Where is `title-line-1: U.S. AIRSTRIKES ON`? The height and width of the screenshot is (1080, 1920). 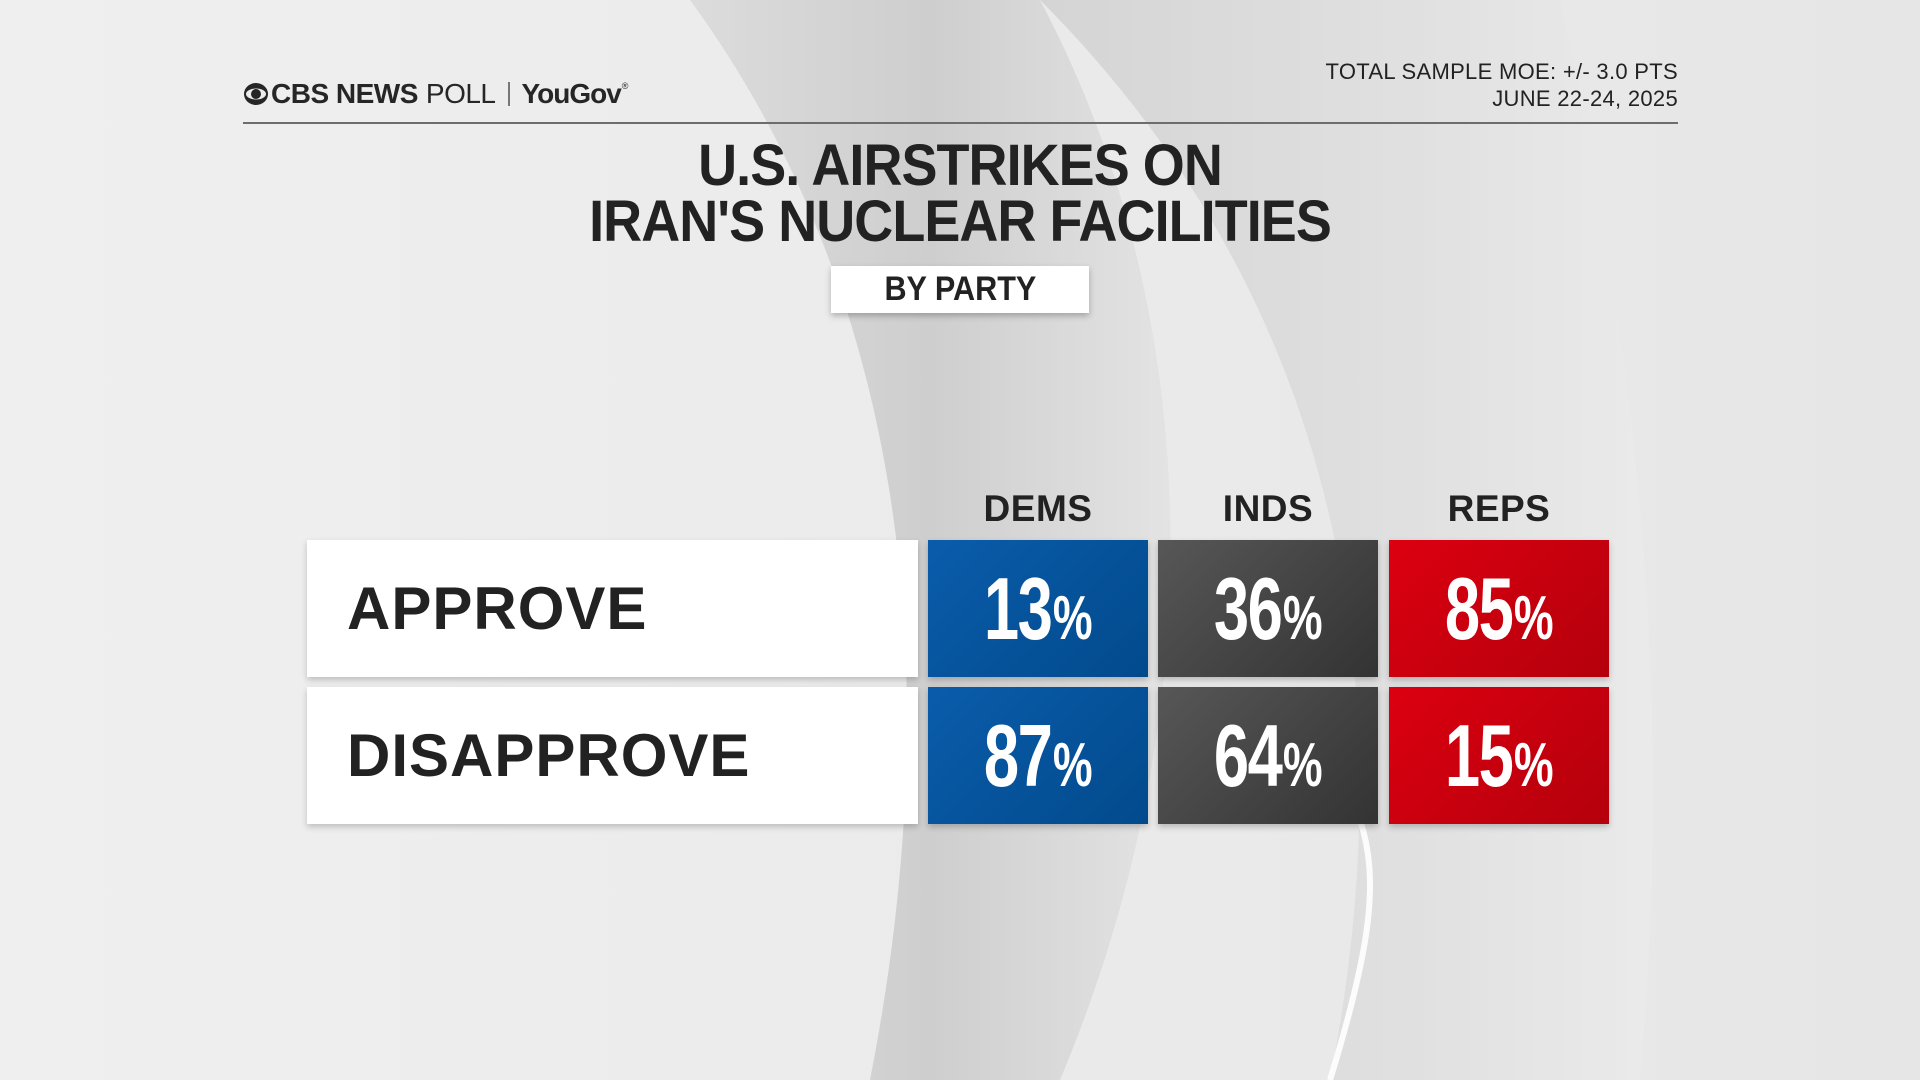 title-line-1: U.S. AIRSTRIKES ON is located at coordinates (960, 165).